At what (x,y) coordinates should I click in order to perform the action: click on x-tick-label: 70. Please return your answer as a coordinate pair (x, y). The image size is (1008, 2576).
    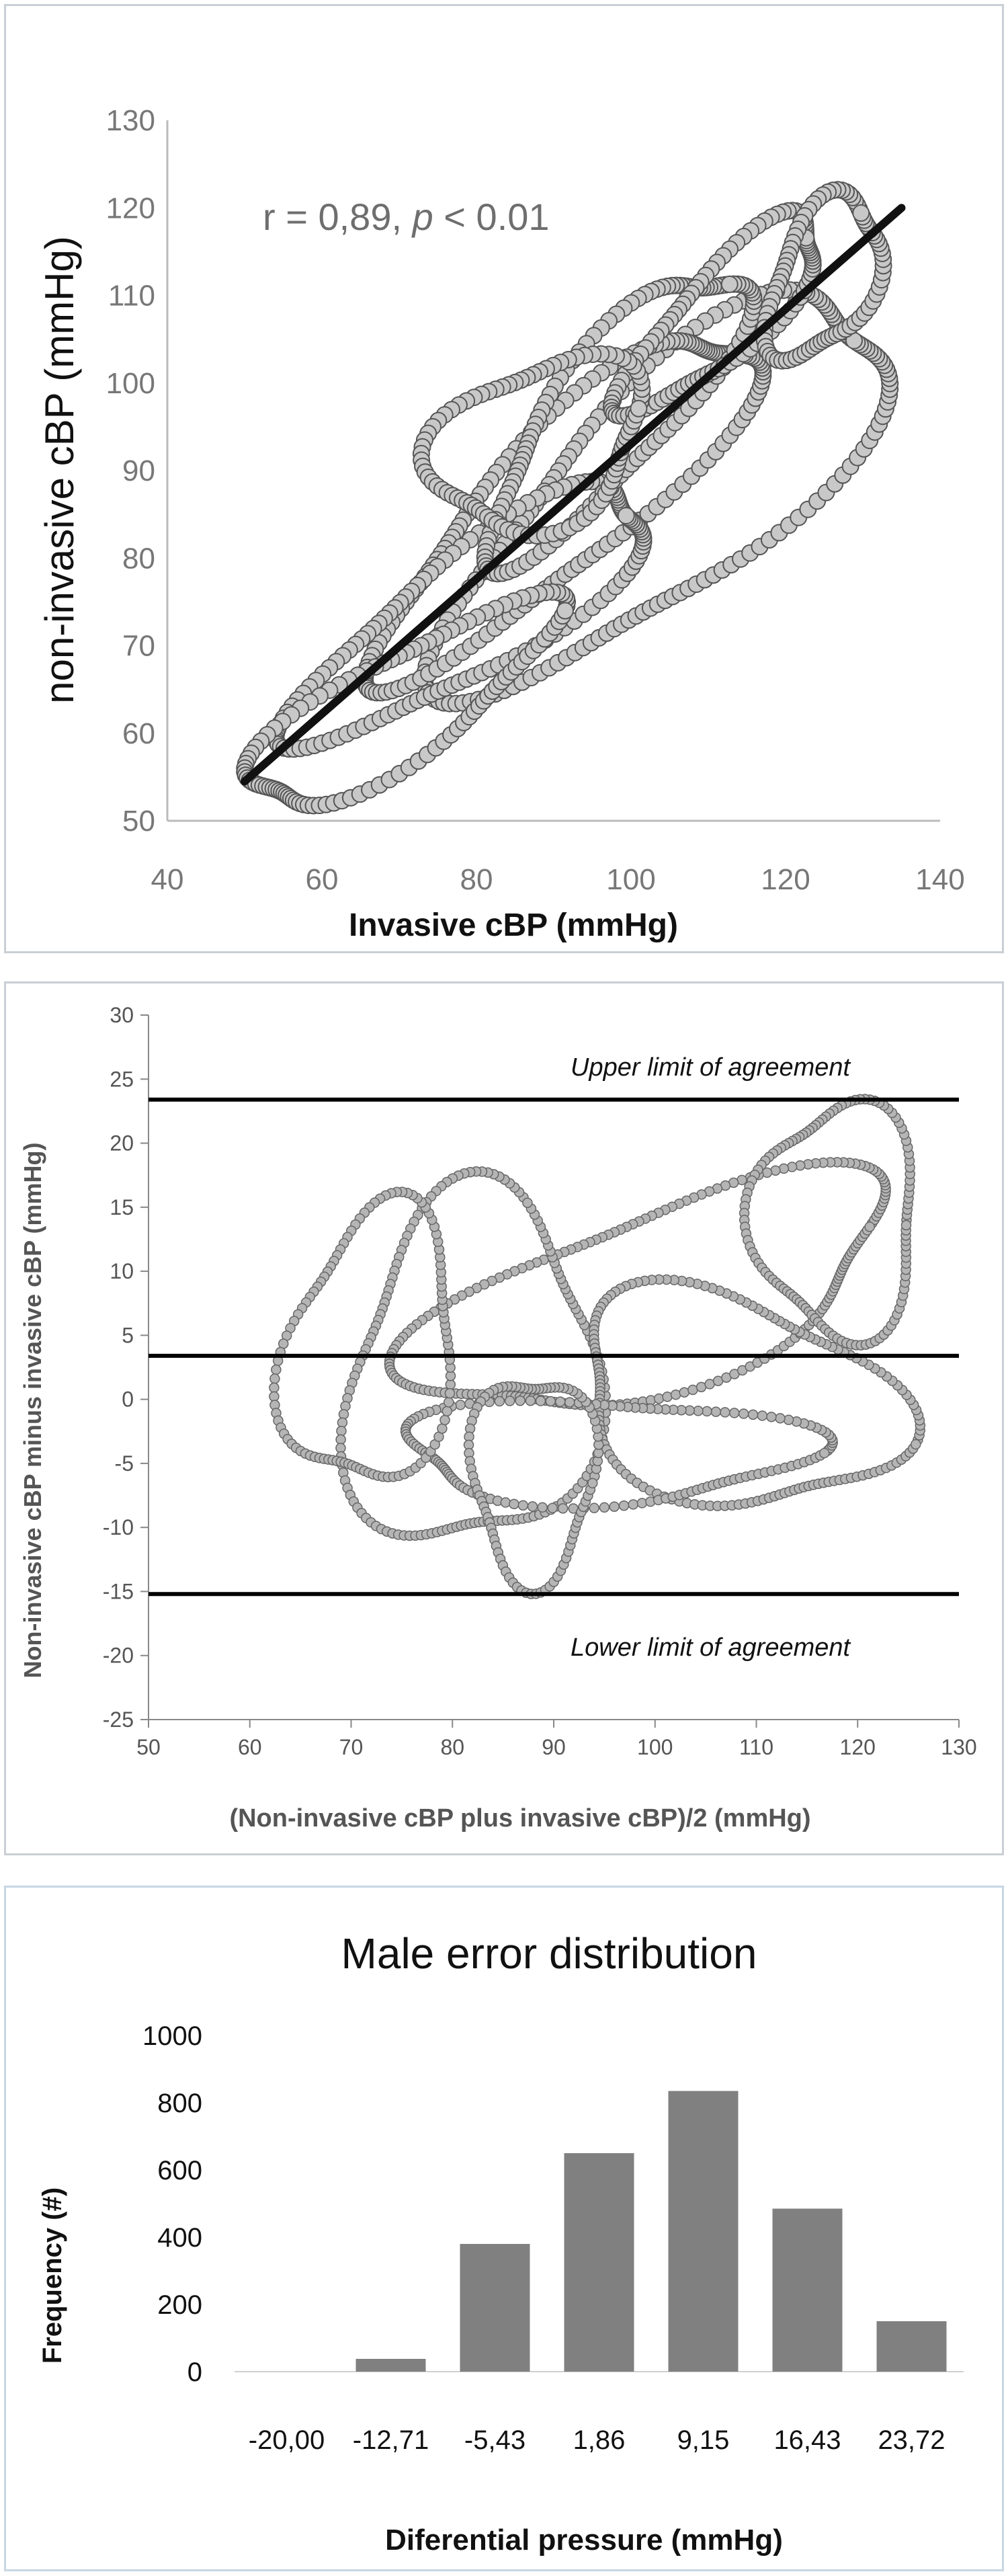
    Looking at the image, I should click on (352, 1747).